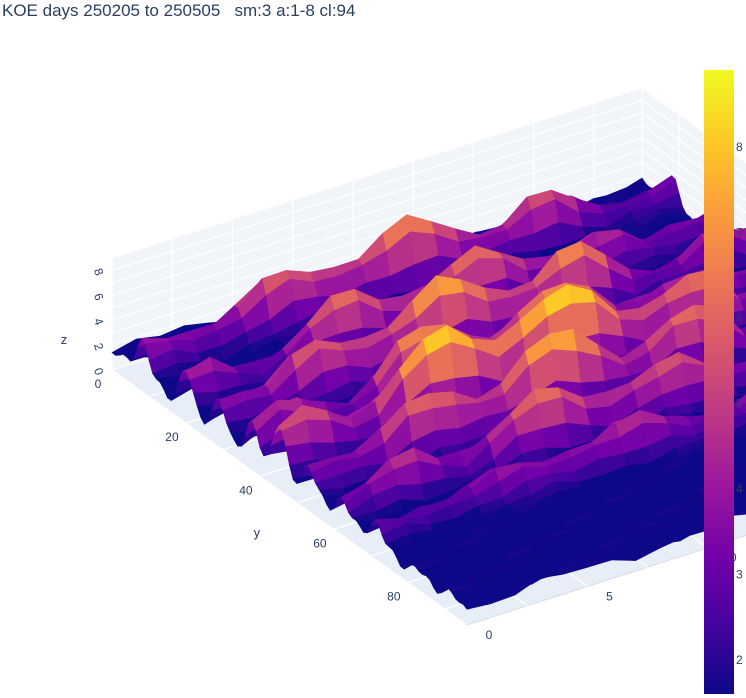 The height and width of the screenshot is (698, 746). I want to click on colorbar-gradient, so click(719, 382).